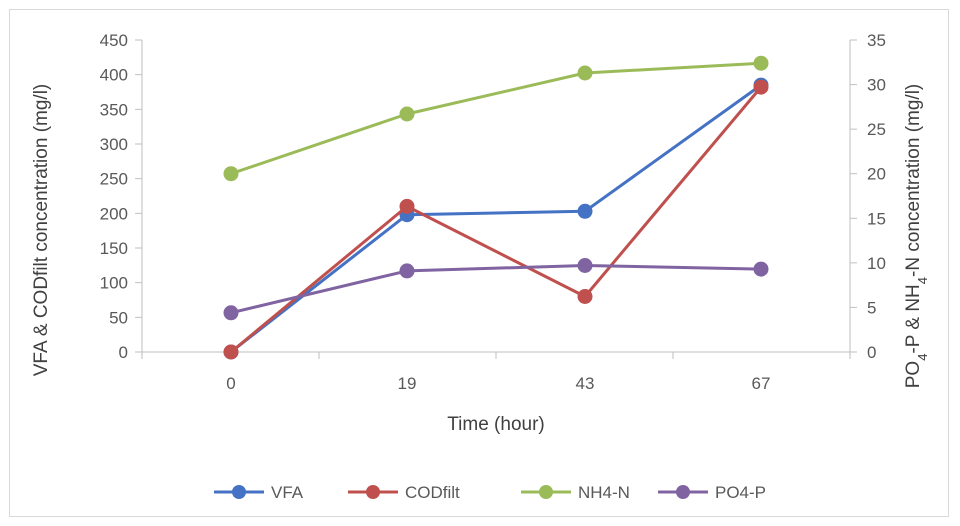 The image size is (960, 526). I want to click on data-point-vfa, so click(585, 211).